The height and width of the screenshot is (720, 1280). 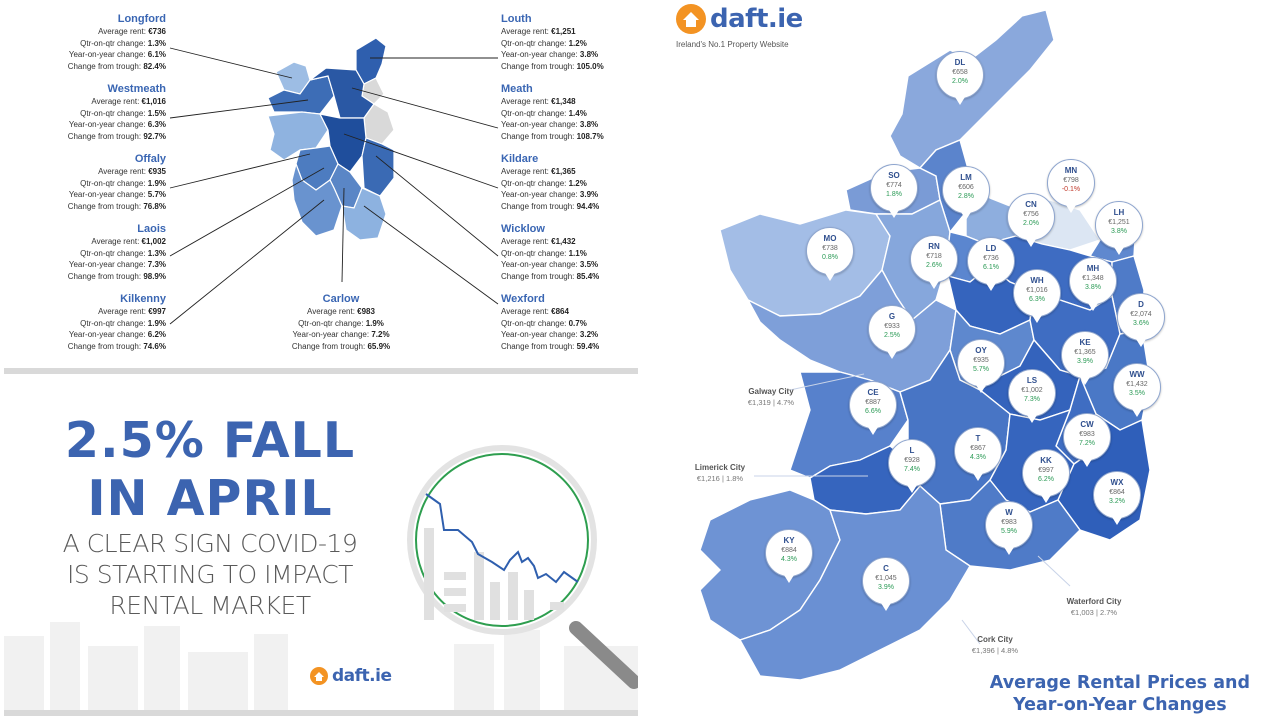 I want to click on city-rent: €1,319, so click(x=759, y=402).